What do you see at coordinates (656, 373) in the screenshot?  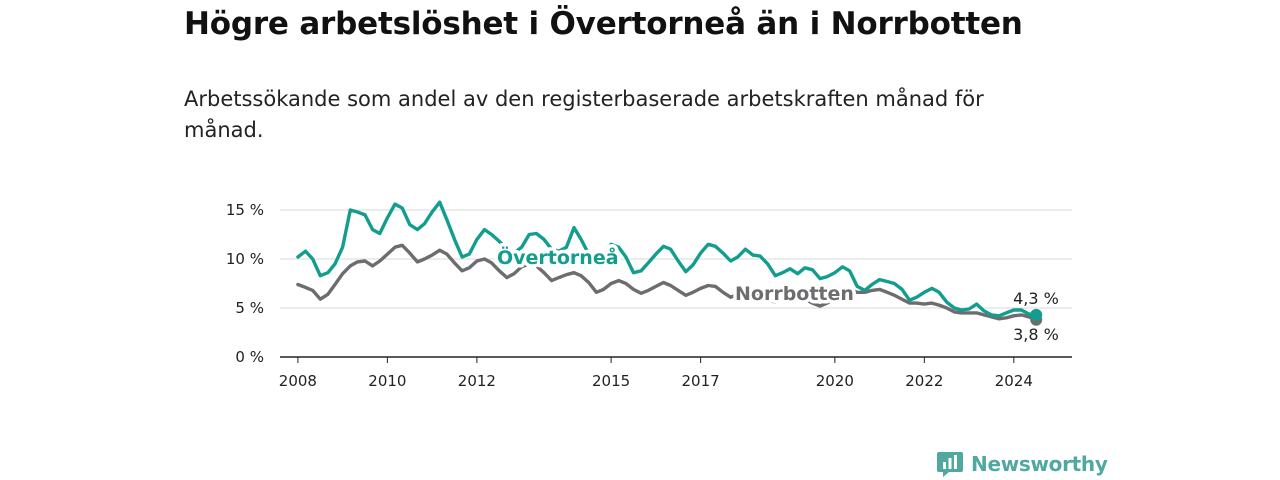 I see `x-axis-ticks: 2008 2010 2012 2015 2017 2020 2022 2024` at bounding box center [656, 373].